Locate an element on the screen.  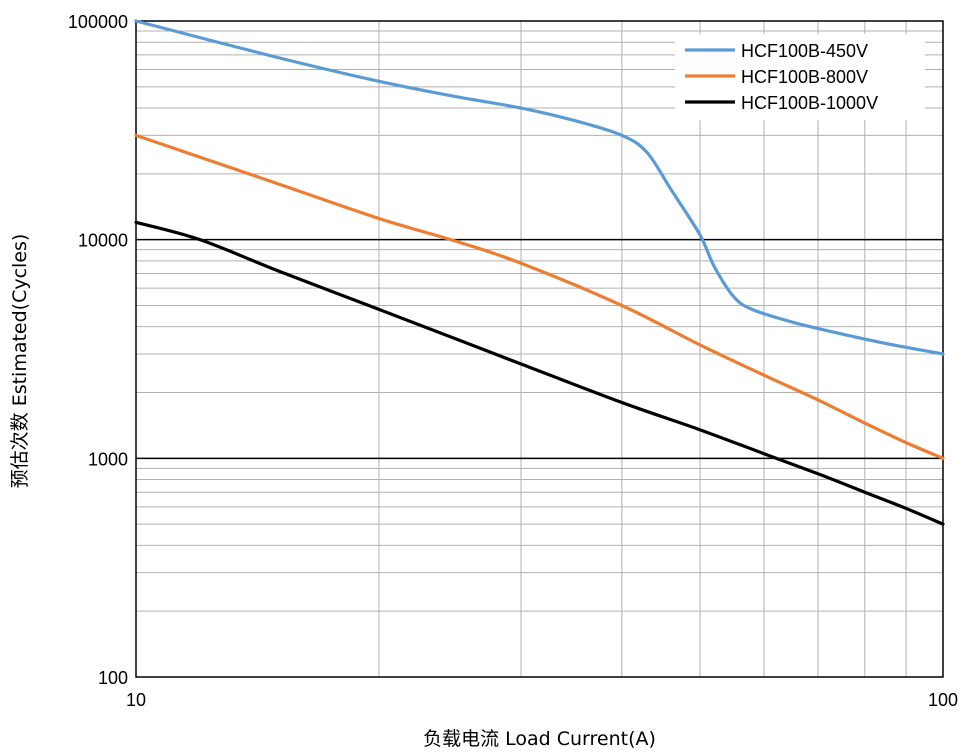
legend-label-2: HCF100B-800V is located at coordinates (804, 77).